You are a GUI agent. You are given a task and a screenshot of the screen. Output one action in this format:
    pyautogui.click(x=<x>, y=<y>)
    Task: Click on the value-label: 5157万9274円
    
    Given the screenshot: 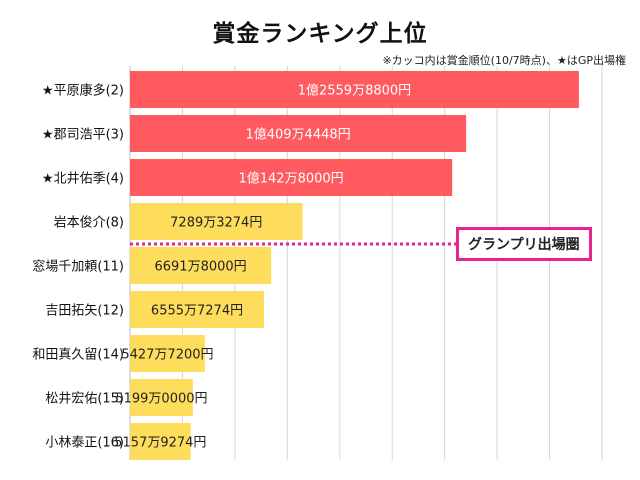 What is the action you would take?
    pyautogui.click(x=160, y=443)
    